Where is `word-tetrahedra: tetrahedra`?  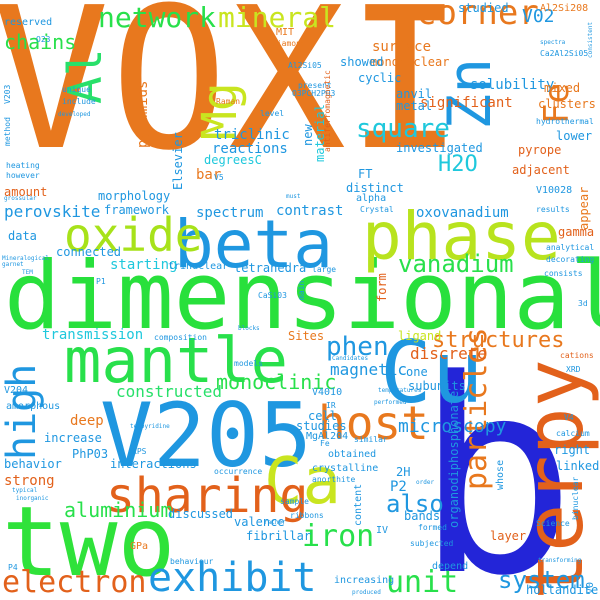
word-tetrahedra: tetrahedra is located at coordinates (270, 268).